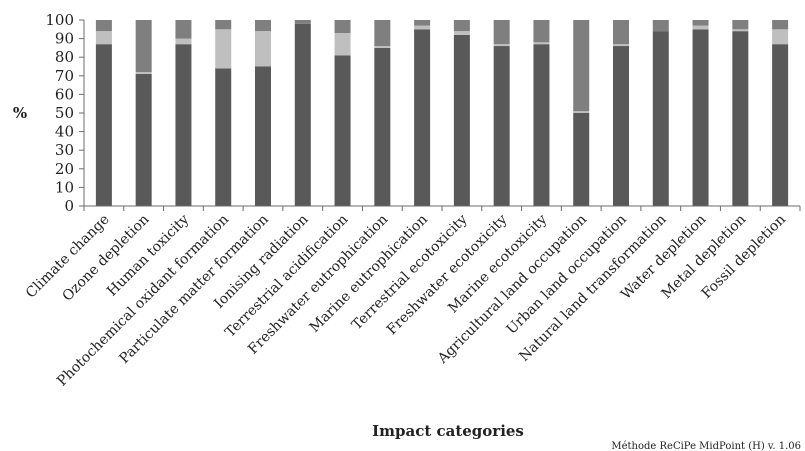  Describe the element at coordinates (64, 169) in the screenshot. I see `y-tick-label: 20` at that location.